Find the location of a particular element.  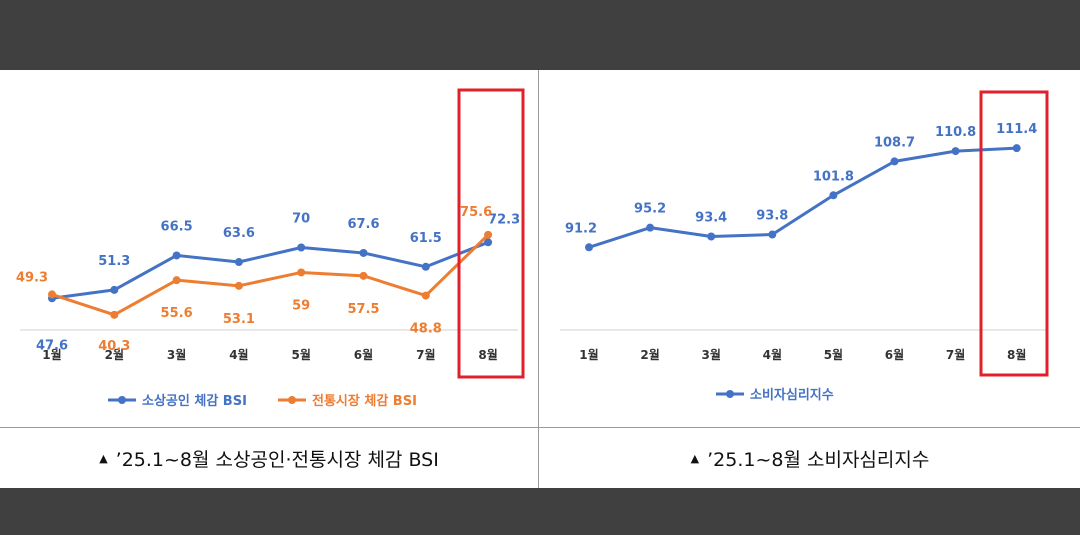

data-label: 91.2 is located at coordinates (581, 228).